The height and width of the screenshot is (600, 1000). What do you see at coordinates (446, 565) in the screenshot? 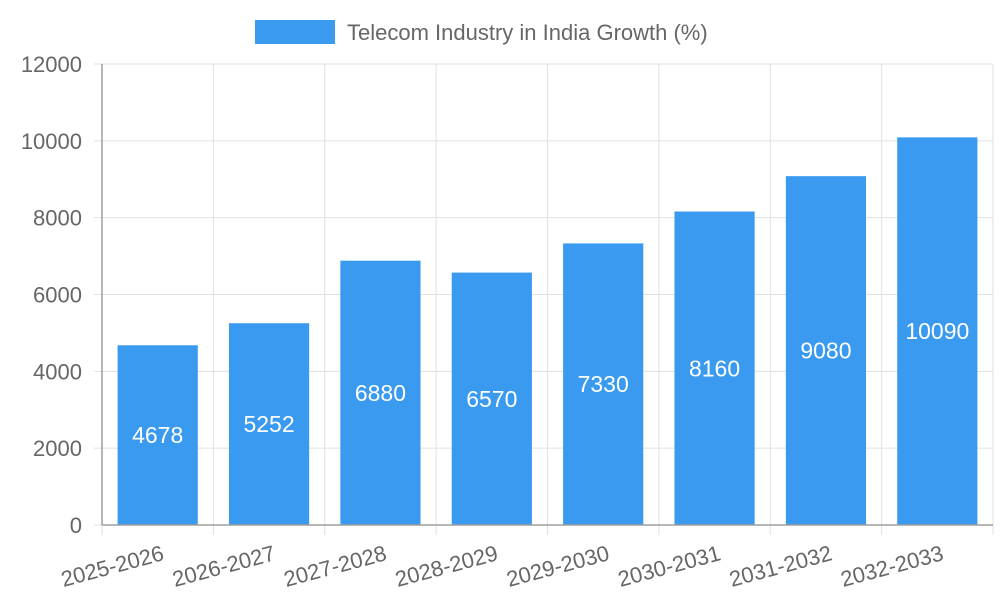
I see `x-tick-label: 2028-2029` at bounding box center [446, 565].